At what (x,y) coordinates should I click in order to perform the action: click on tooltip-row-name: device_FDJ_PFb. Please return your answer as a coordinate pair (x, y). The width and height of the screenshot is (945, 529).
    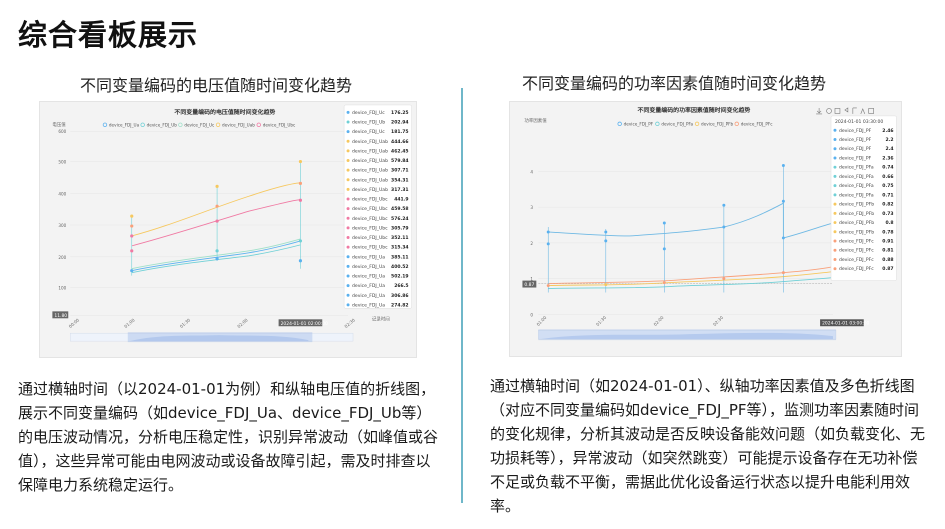
    Looking at the image, I should click on (856, 223).